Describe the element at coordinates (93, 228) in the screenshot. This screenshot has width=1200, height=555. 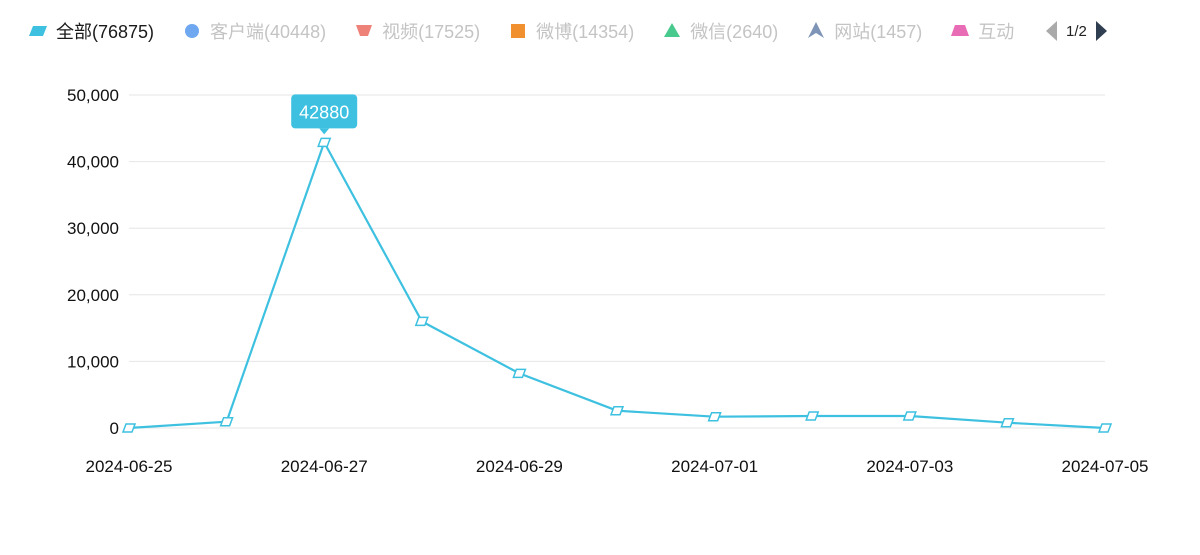
I see `y-tick-label: 30,000` at that location.